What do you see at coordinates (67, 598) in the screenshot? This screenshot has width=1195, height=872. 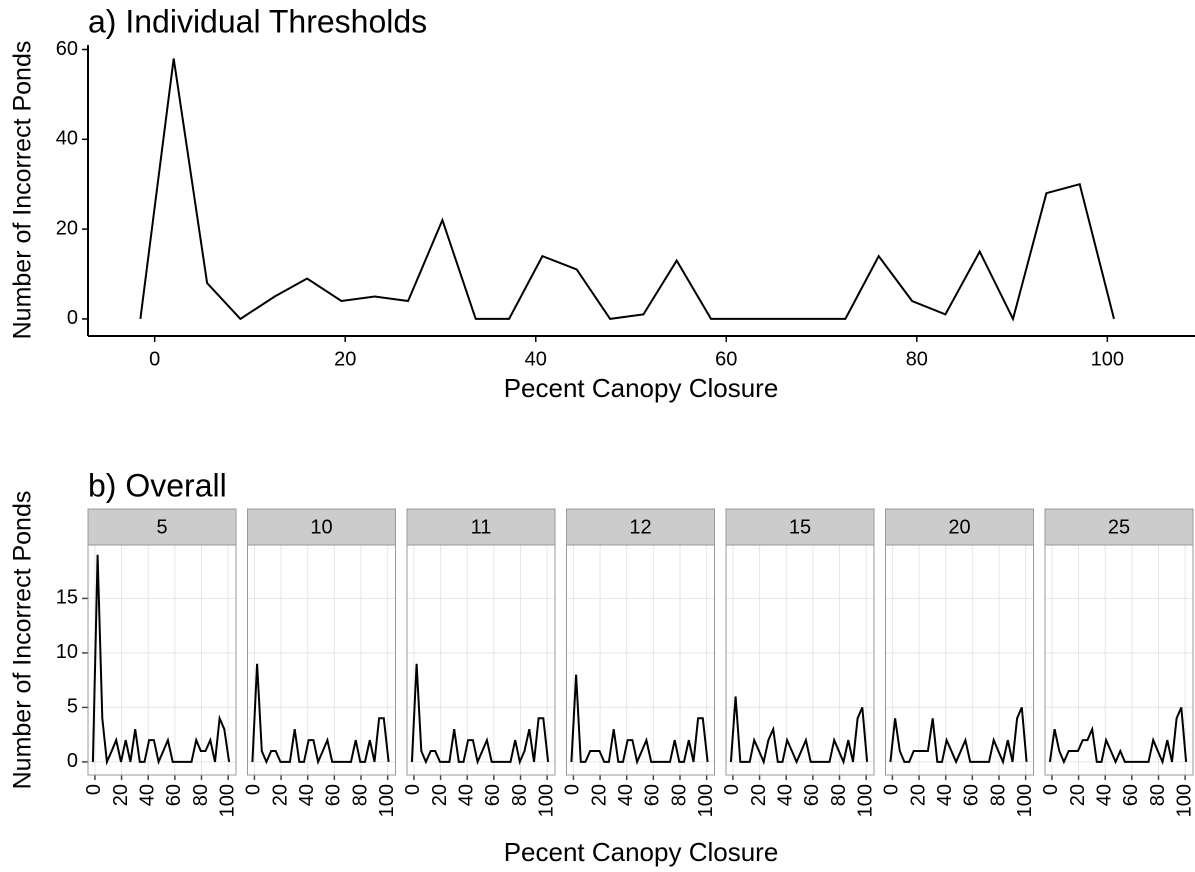 I see `y-tick-label: 15` at bounding box center [67, 598].